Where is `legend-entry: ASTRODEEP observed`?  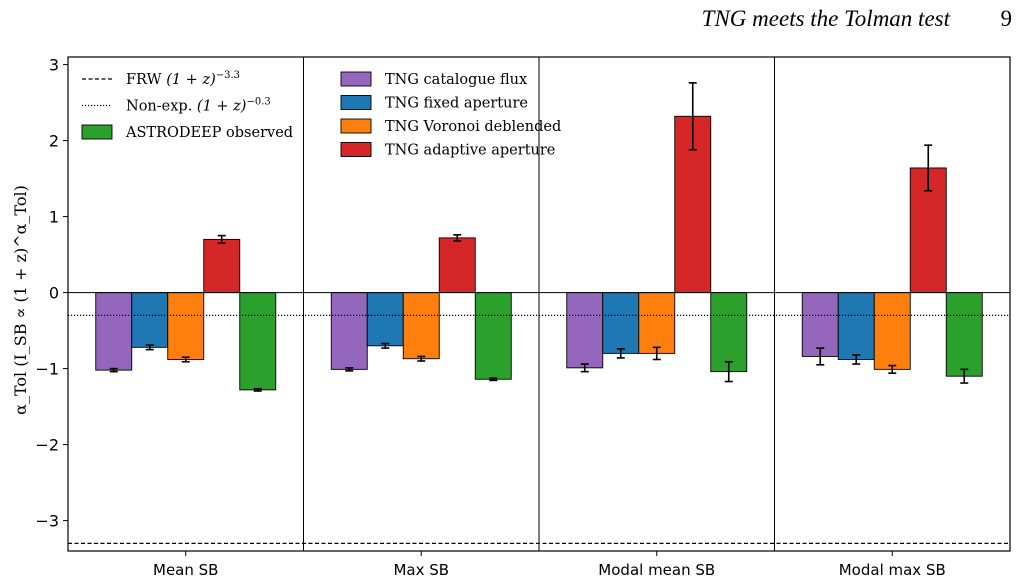
legend-entry: ASTRODEEP observed is located at coordinates (187, 132).